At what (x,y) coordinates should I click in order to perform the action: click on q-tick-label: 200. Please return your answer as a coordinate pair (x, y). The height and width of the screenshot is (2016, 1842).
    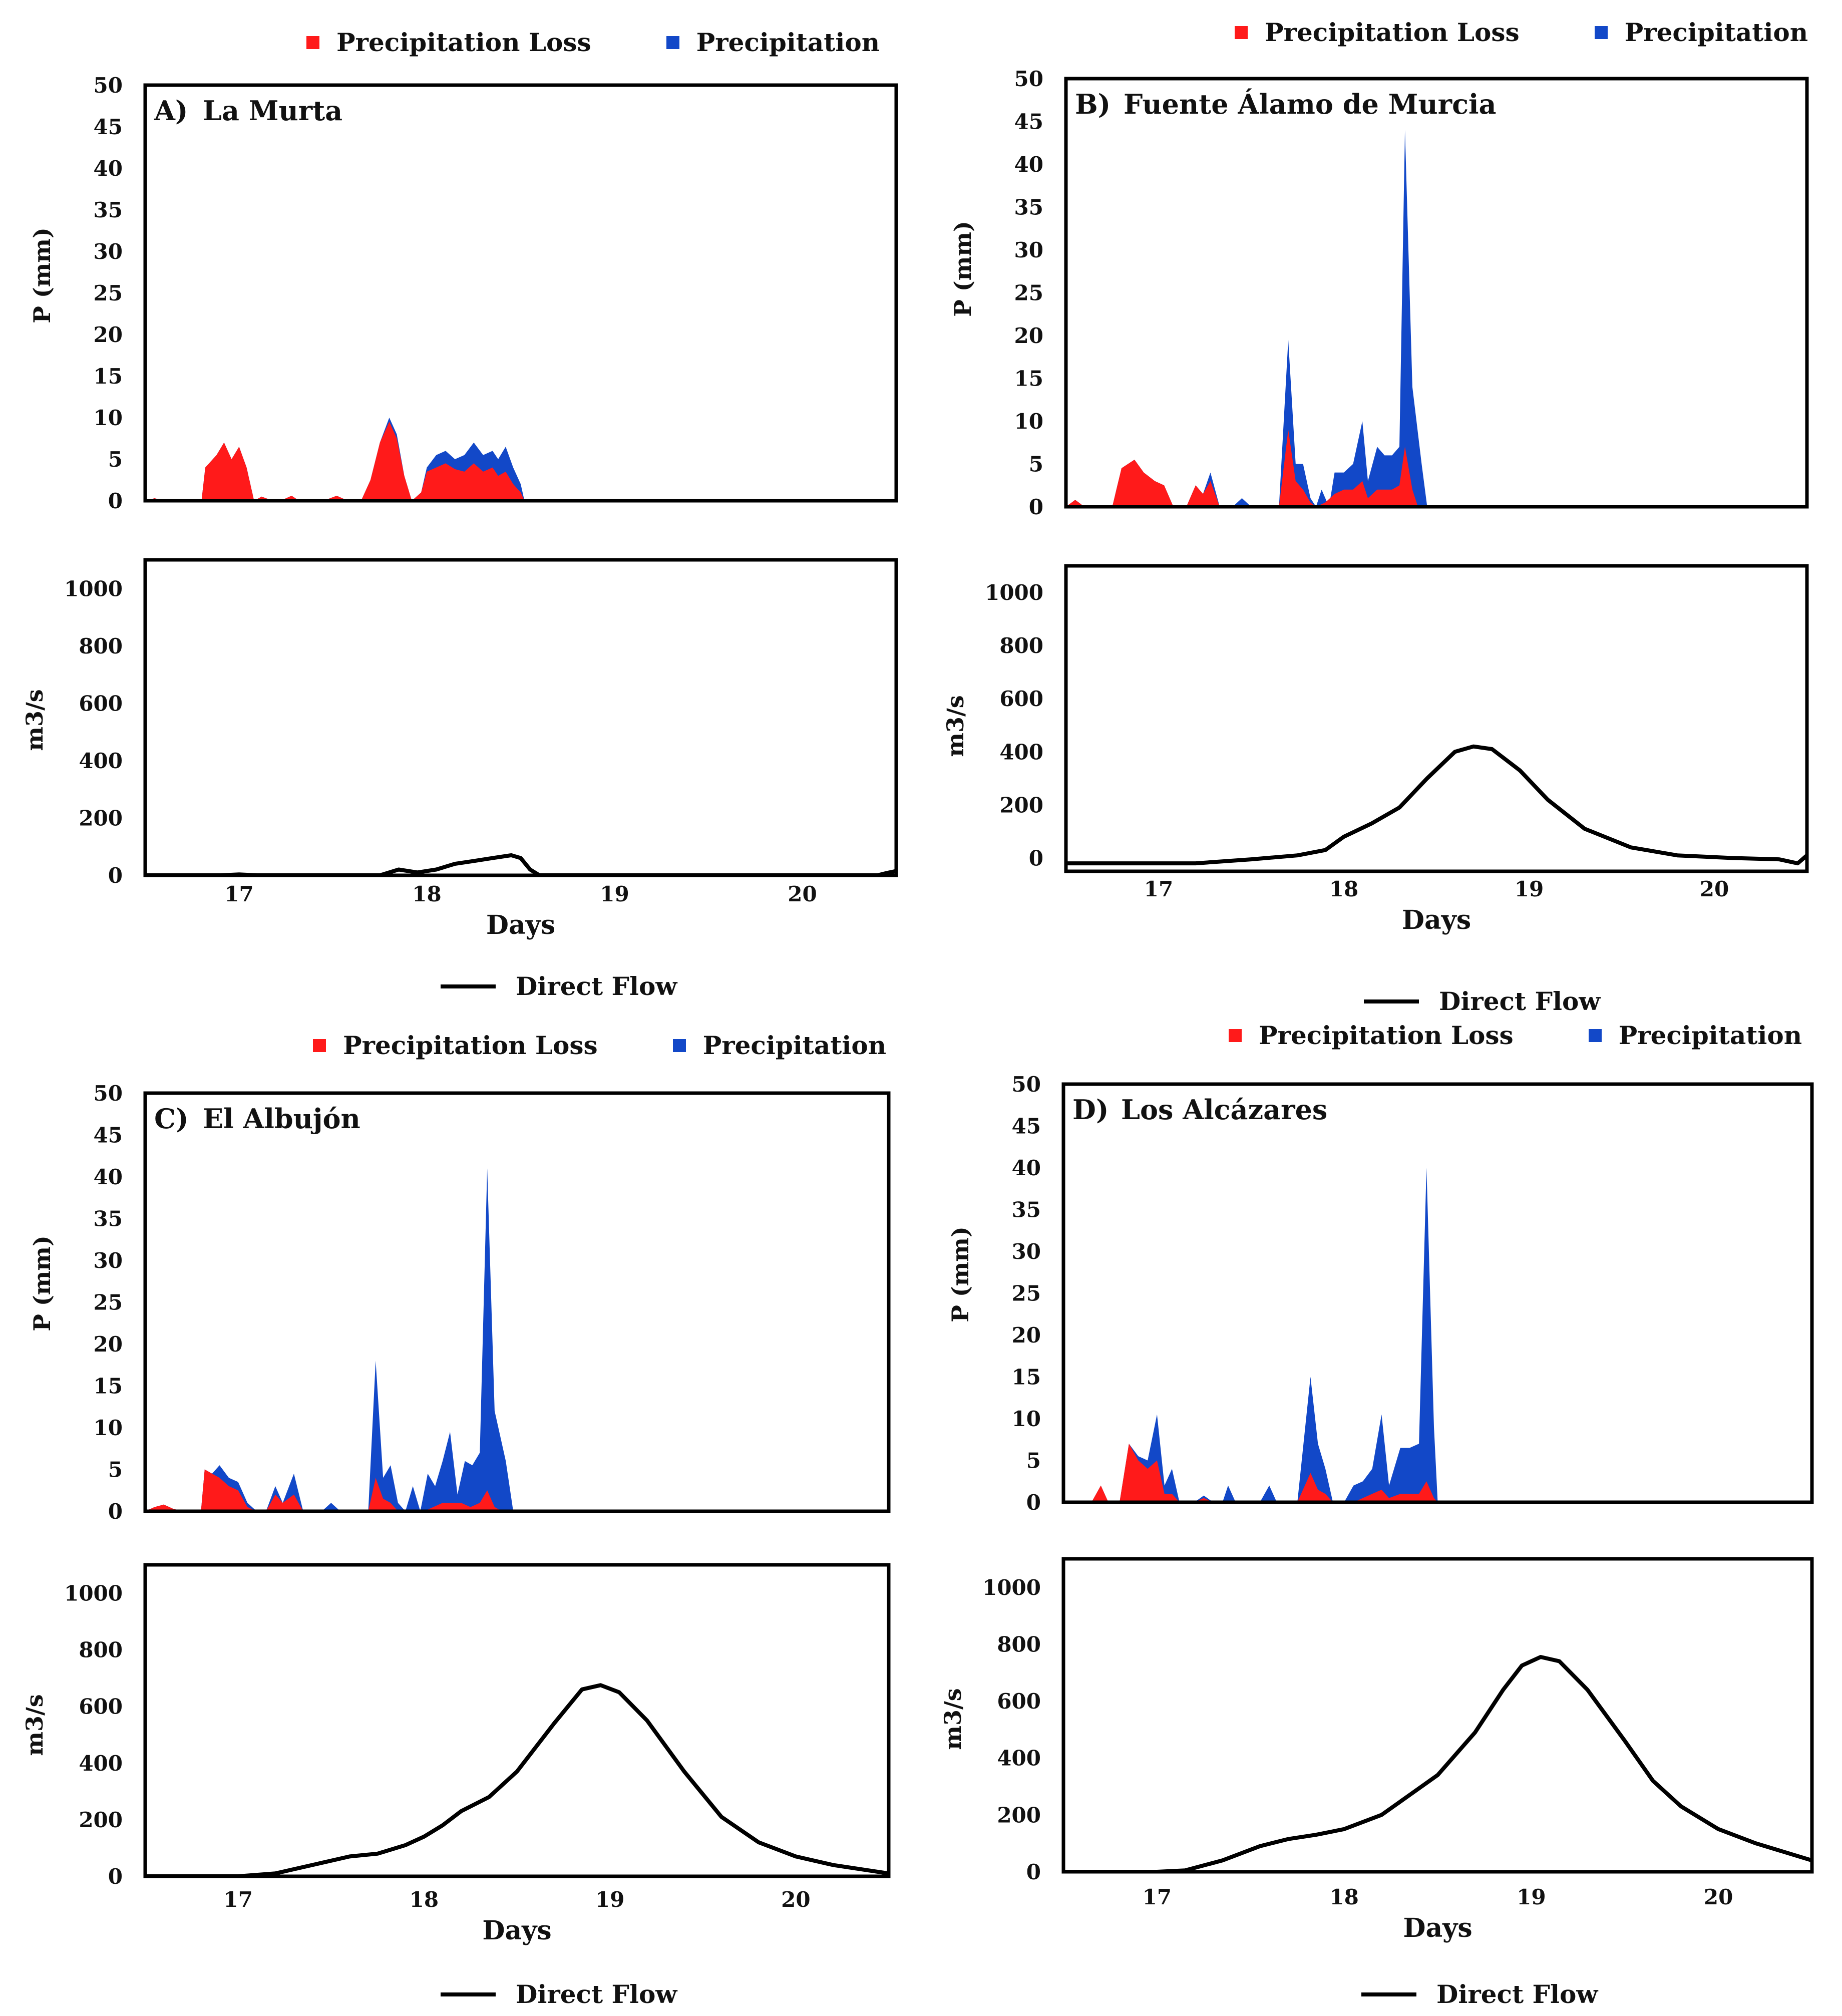
    Looking at the image, I should click on (101, 818).